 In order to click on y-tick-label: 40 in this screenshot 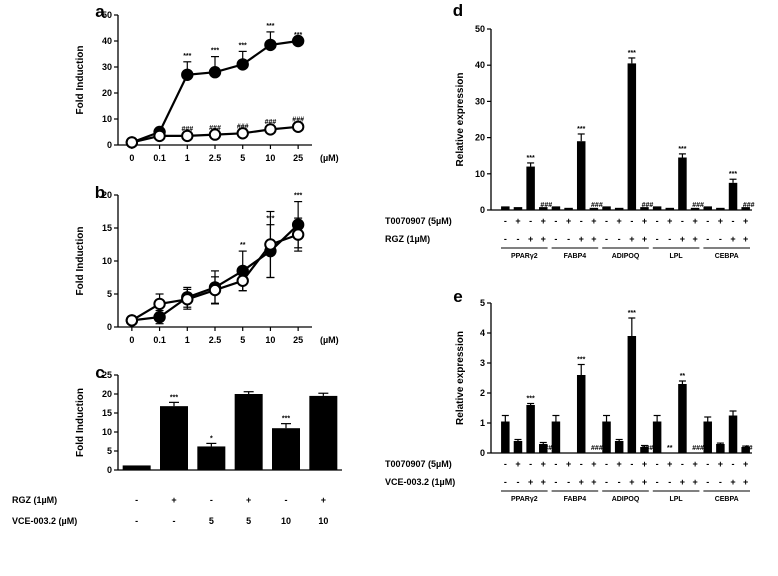, I will do `click(107, 41)`.